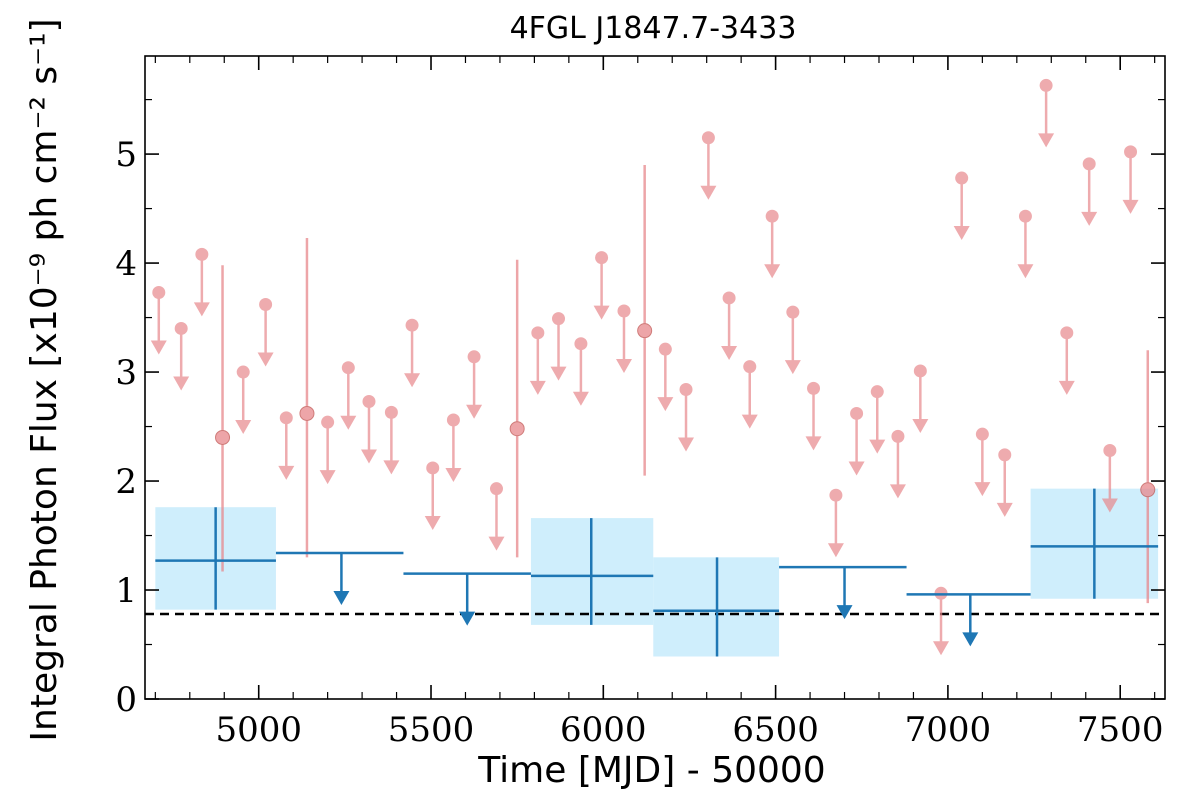 The width and height of the screenshot is (1200, 800). I want to click on x-axis-label: Time [MJD] - 50000, so click(651, 770).